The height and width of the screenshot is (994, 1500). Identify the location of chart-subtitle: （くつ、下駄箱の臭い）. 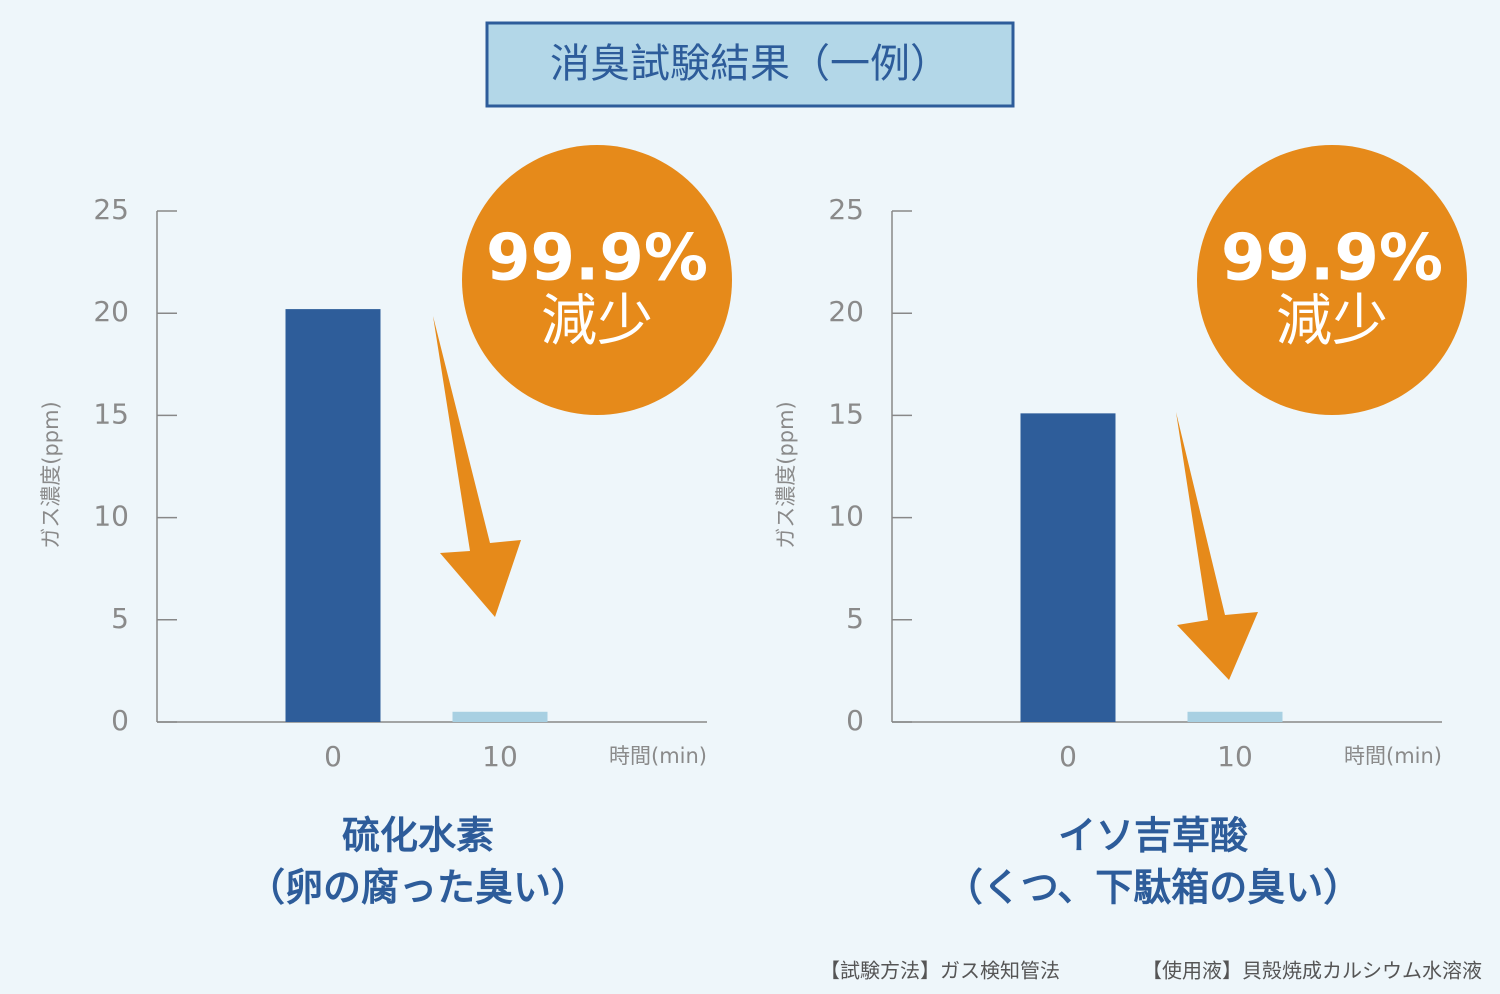
(1153, 888).